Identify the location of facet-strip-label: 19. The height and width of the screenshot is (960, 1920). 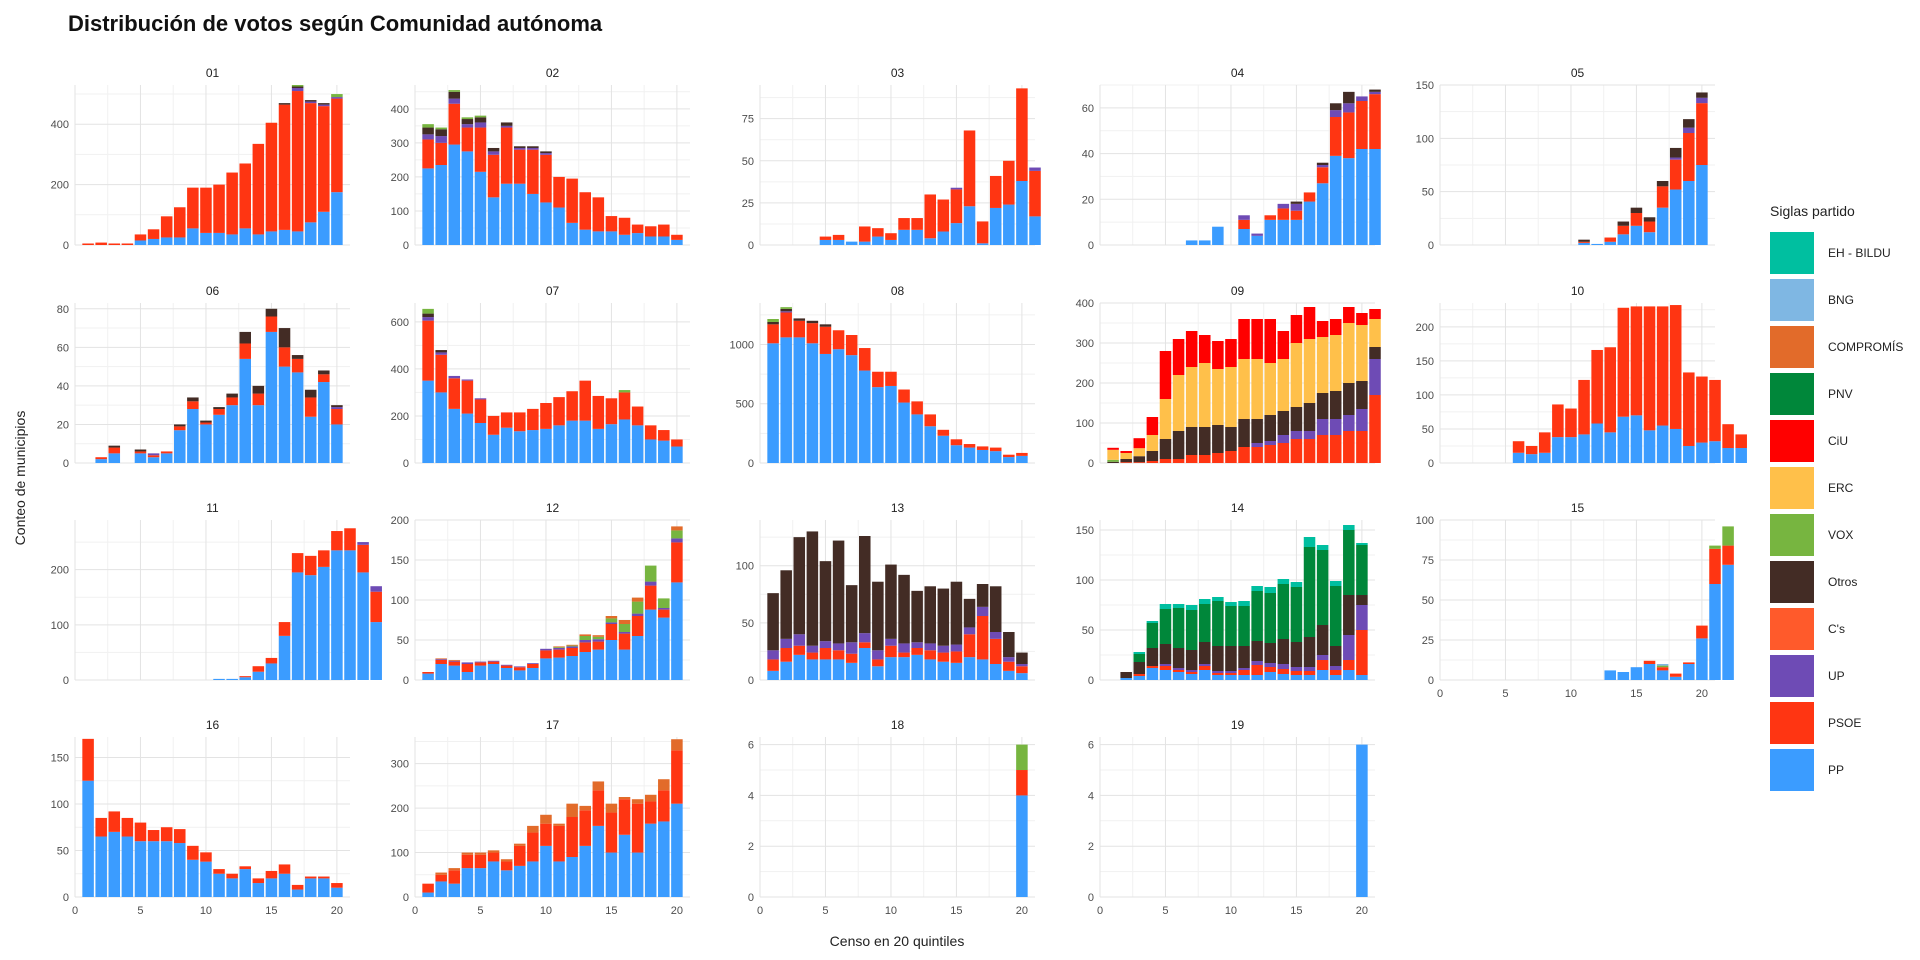
(1238, 725).